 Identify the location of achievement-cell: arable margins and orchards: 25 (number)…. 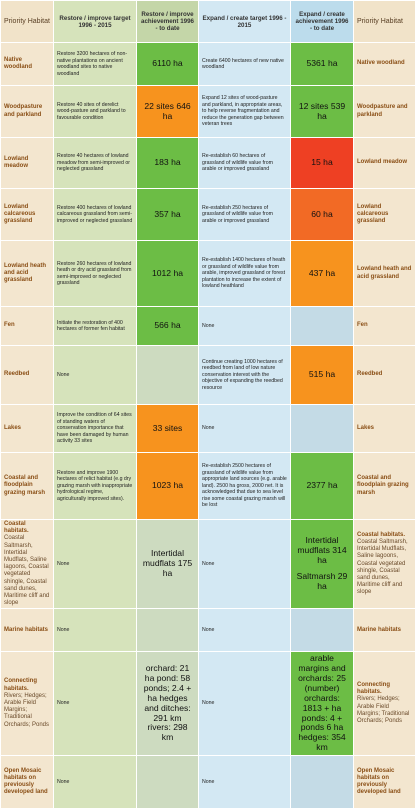
(322, 704).